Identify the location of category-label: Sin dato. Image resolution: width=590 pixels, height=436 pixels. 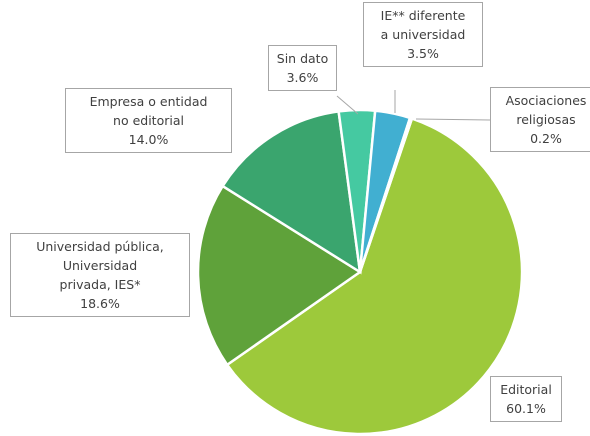
(302, 58).